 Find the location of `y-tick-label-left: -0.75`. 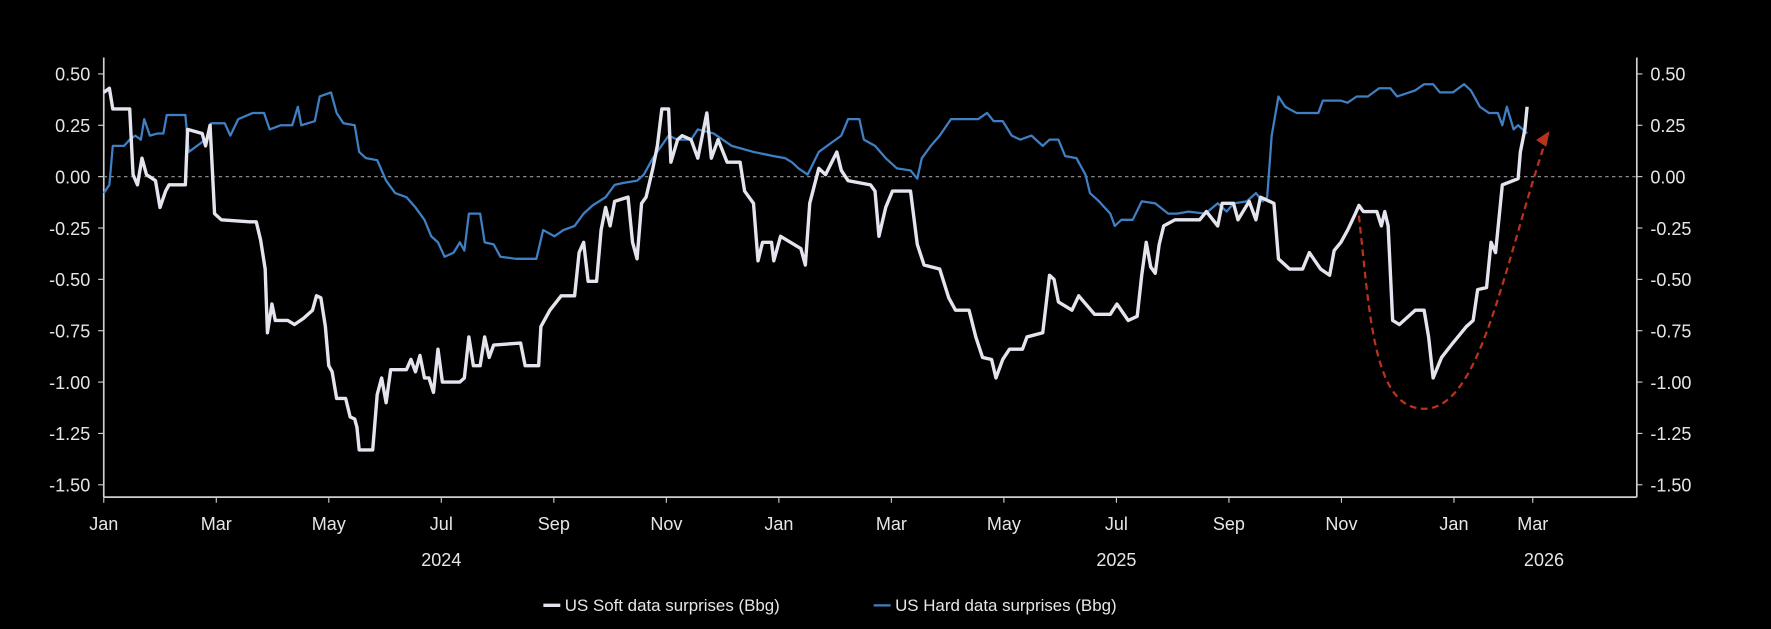

y-tick-label-left: -0.75 is located at coordinates (69, 331).